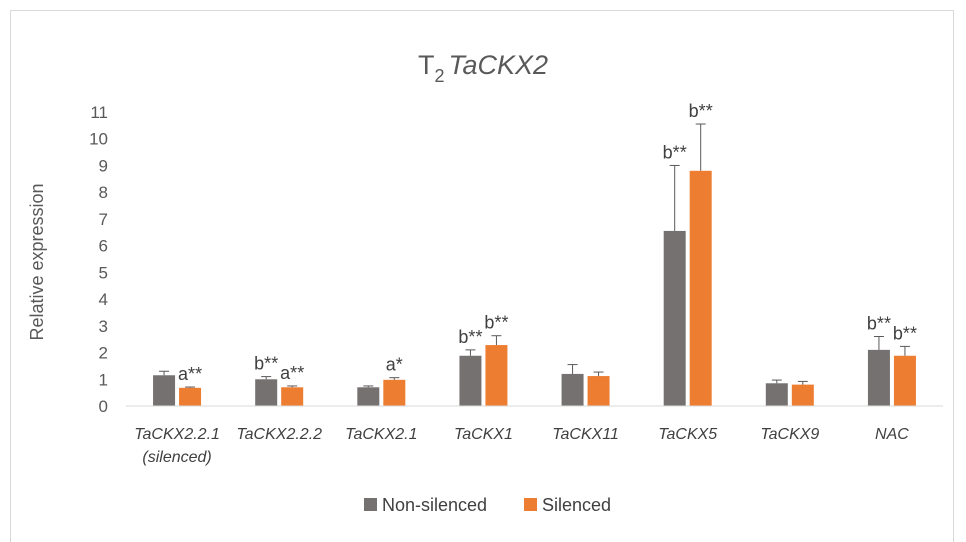 The width and height of the screenshot is (966, 542). Describe the element at coordinates (789, 434) in the screenshot. I see `x-category-label: TaCKX9` at that location.